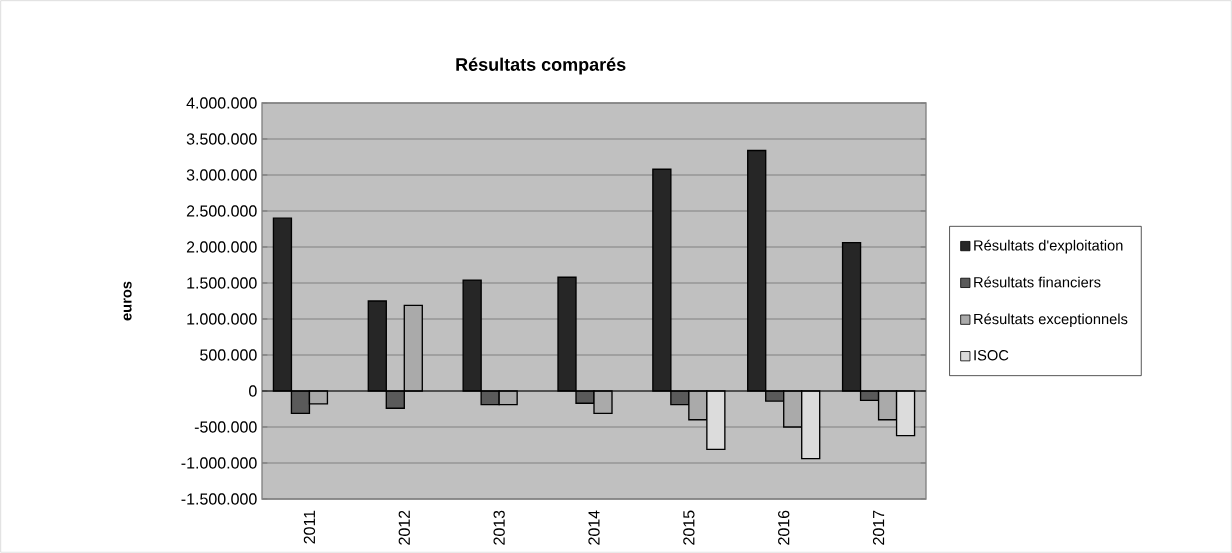 This screenshot has height=553, width=1232. I want to click on y-tick-label: -500.000, so click(225, 427).